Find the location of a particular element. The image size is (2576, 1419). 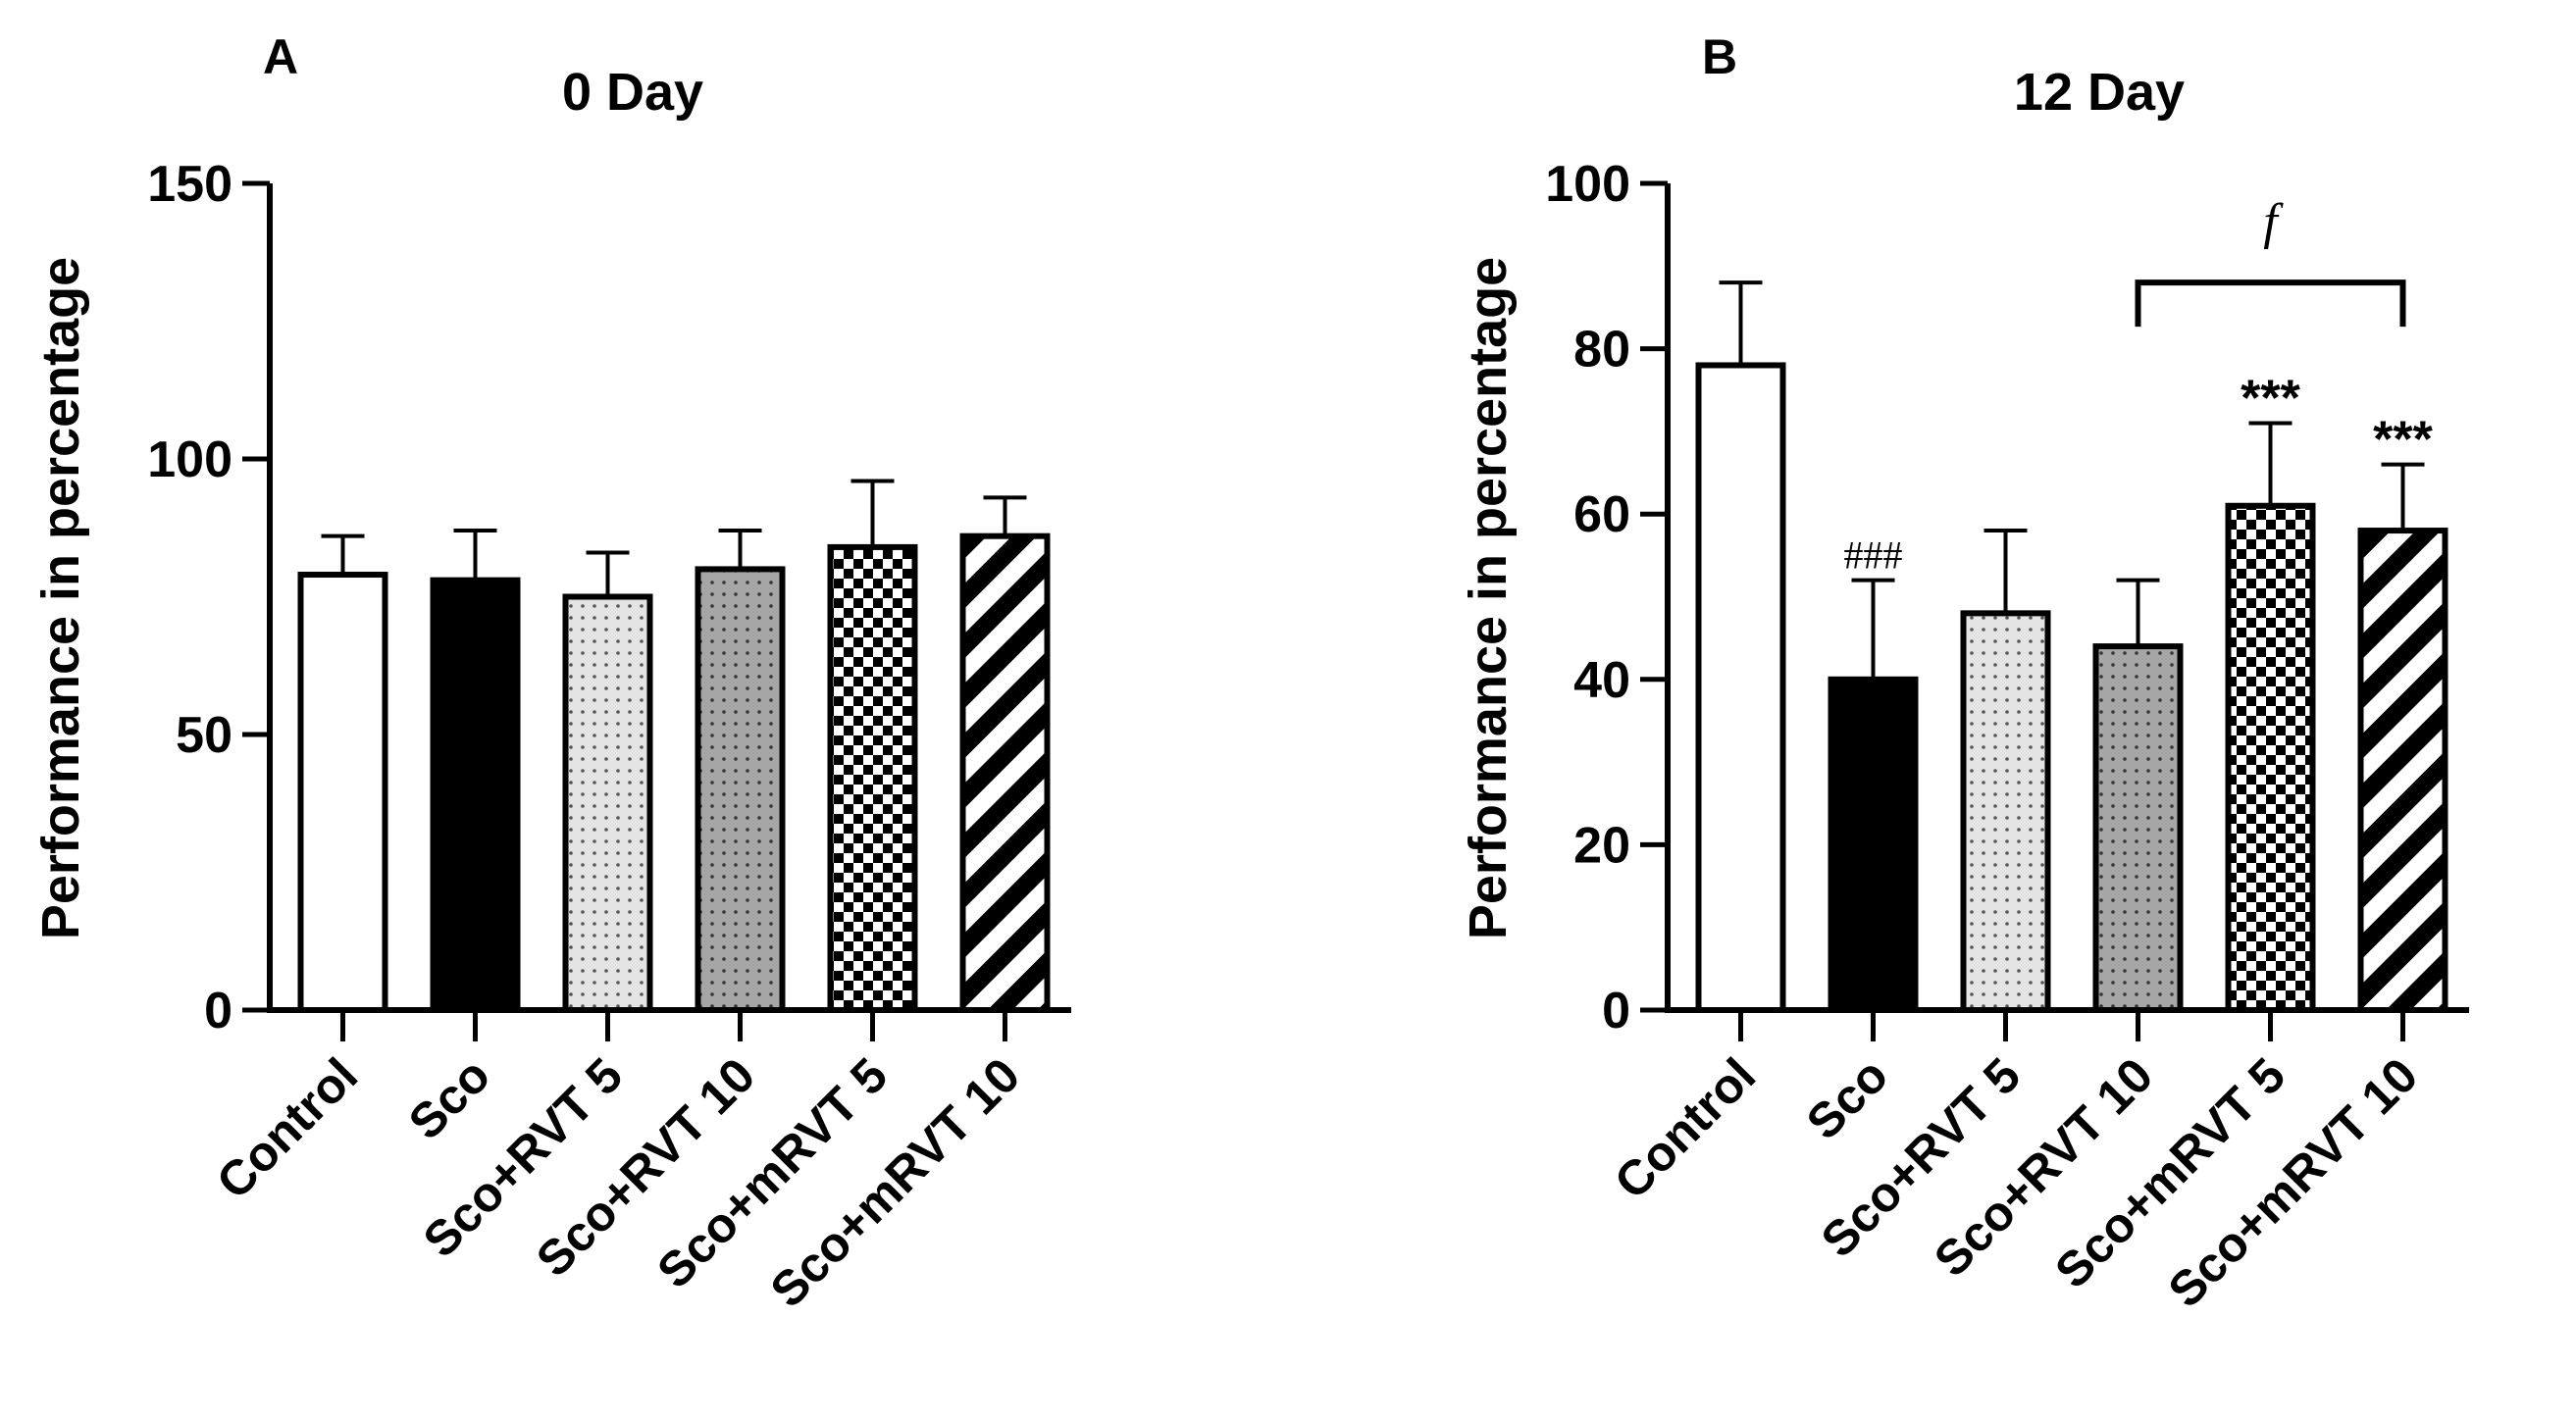

panel-label: B is located at coordinates (1719, 56).